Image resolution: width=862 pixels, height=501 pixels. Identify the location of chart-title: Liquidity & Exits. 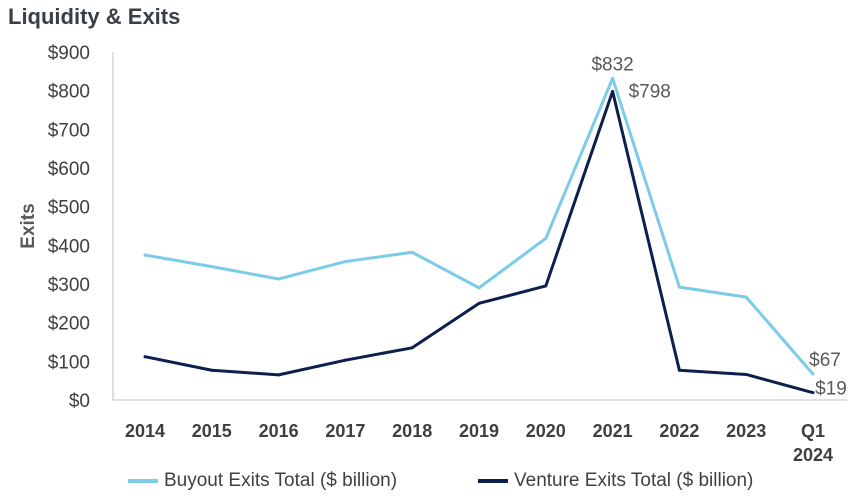
(94, 16).